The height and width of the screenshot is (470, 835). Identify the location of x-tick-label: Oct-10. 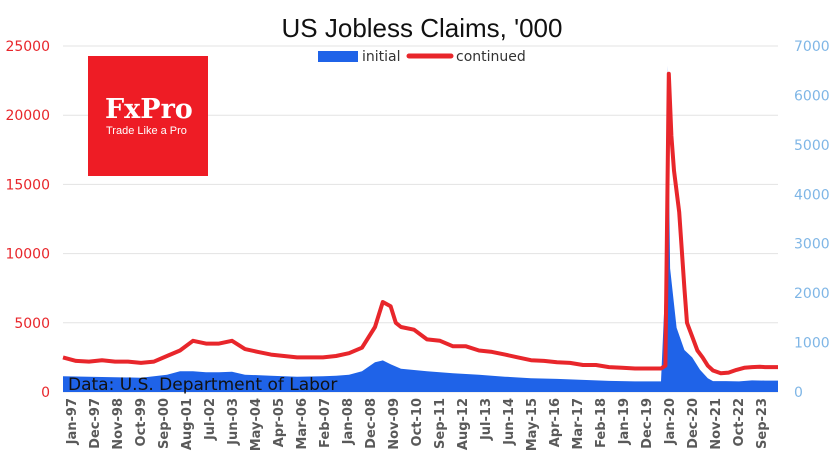
(417, 422).